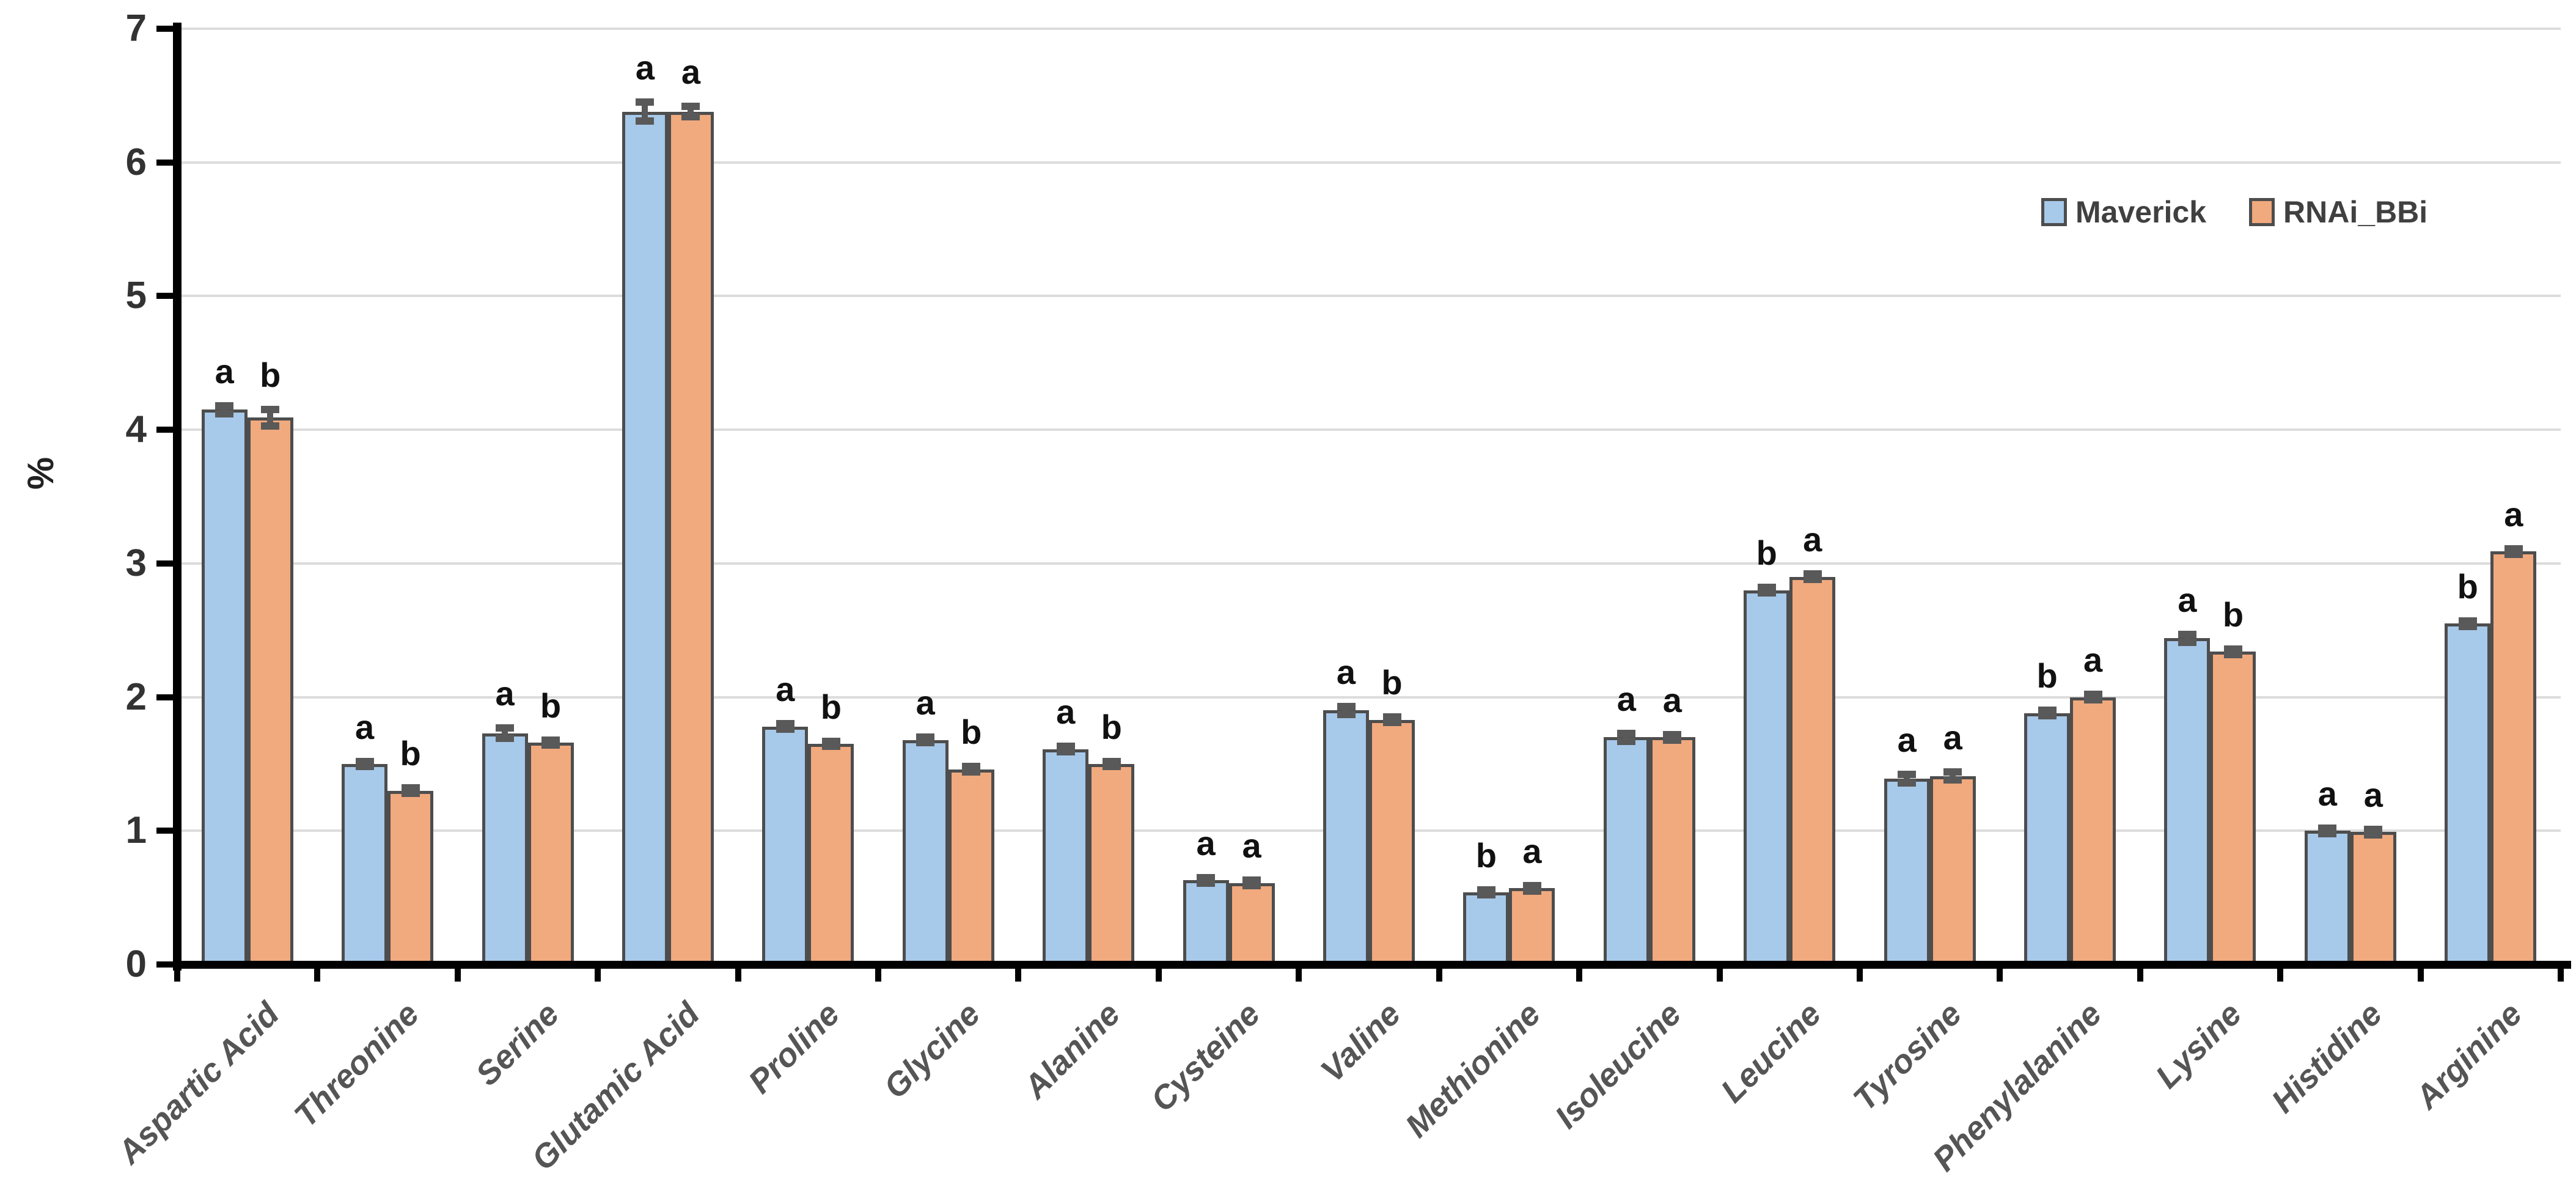 The width and height of the screenshot is (2576, 1179). I want to click on significance-letter-maverick-arginine: b, so click(2467, 586).